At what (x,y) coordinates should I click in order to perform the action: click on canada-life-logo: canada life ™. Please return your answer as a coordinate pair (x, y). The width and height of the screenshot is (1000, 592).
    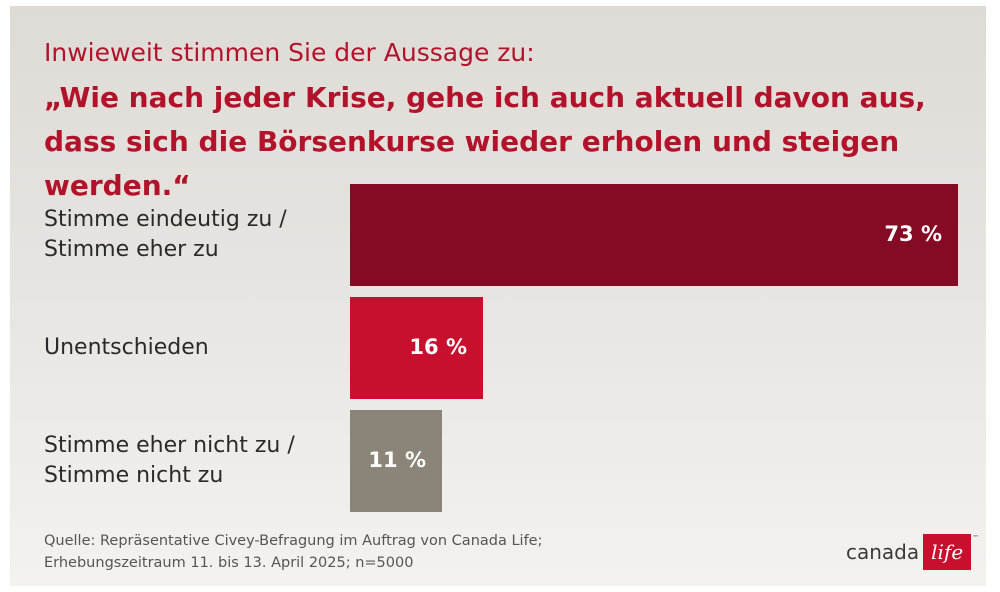
    Looking at the image, I should click on (912, 552).